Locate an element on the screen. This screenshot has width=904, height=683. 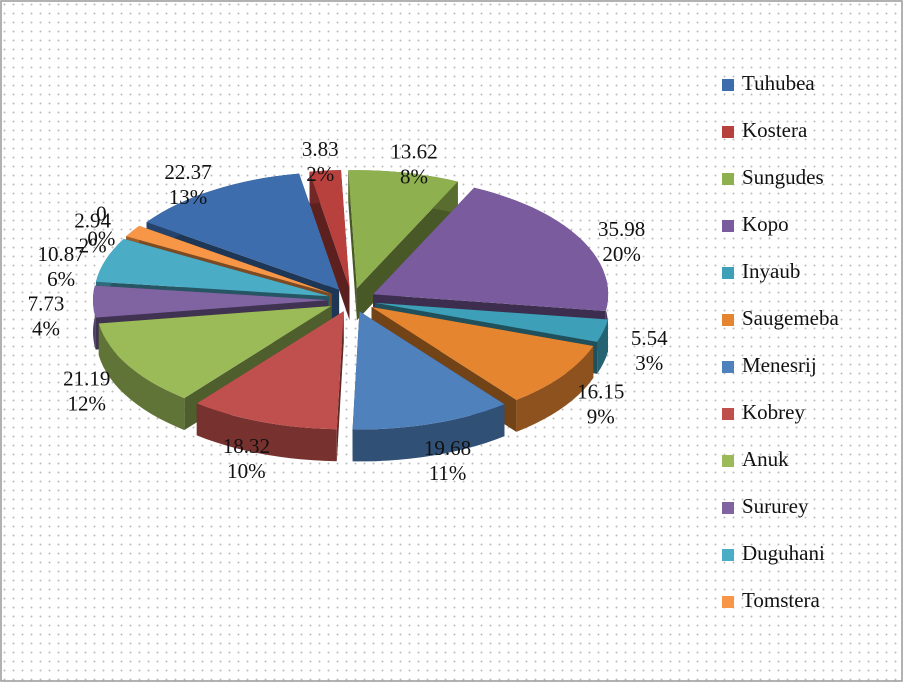
data-label-percent: 20% is located at coordinates (621, 254).